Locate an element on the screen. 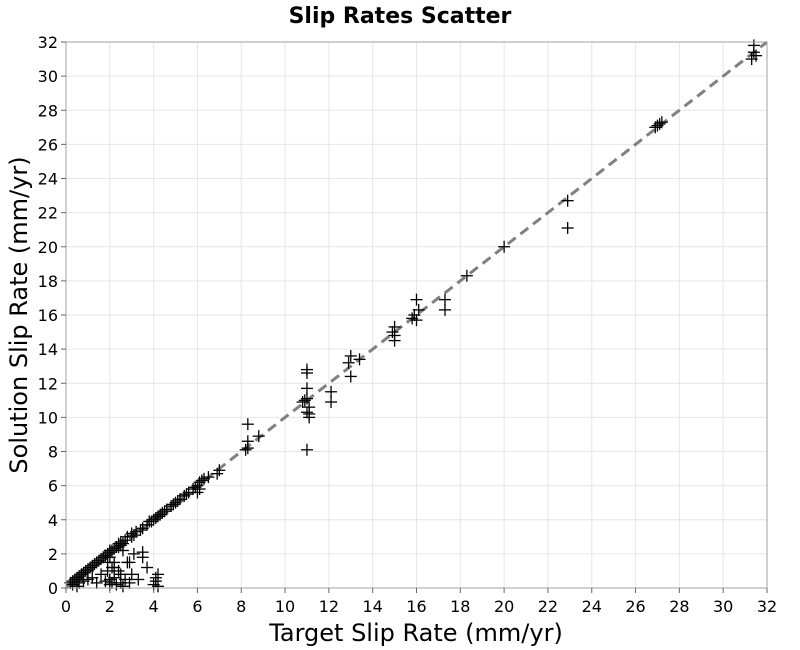 The height and width of the screenshot is (650, 800). y-tick-label: 16 is located at coordinates (48, 315).